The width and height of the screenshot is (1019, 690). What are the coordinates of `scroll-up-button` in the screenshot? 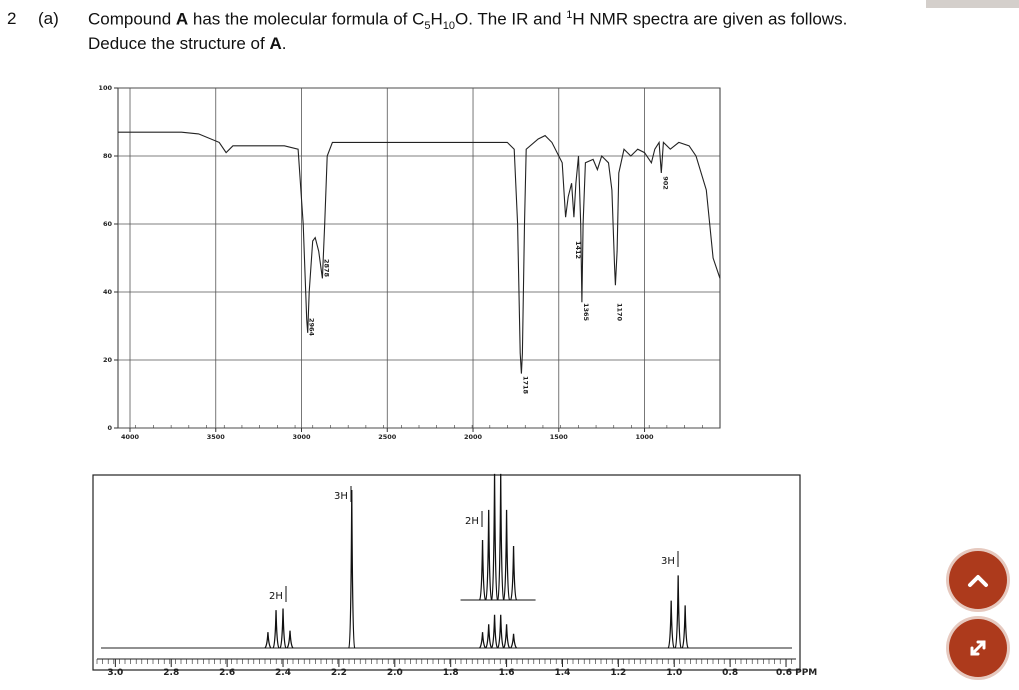 It's located at (978, 580).